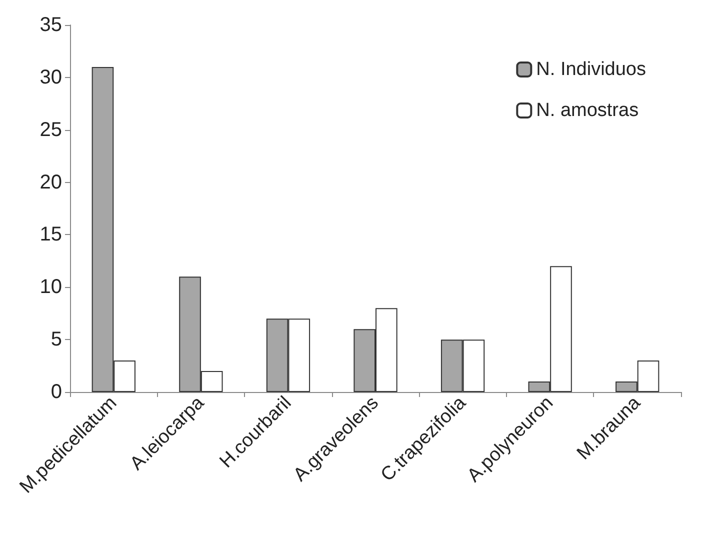 This screenshot has height=547, width=711. Describe the element at coordinates (51, 235) in the screenshot. I see `y-tick-label: 15` at that location.